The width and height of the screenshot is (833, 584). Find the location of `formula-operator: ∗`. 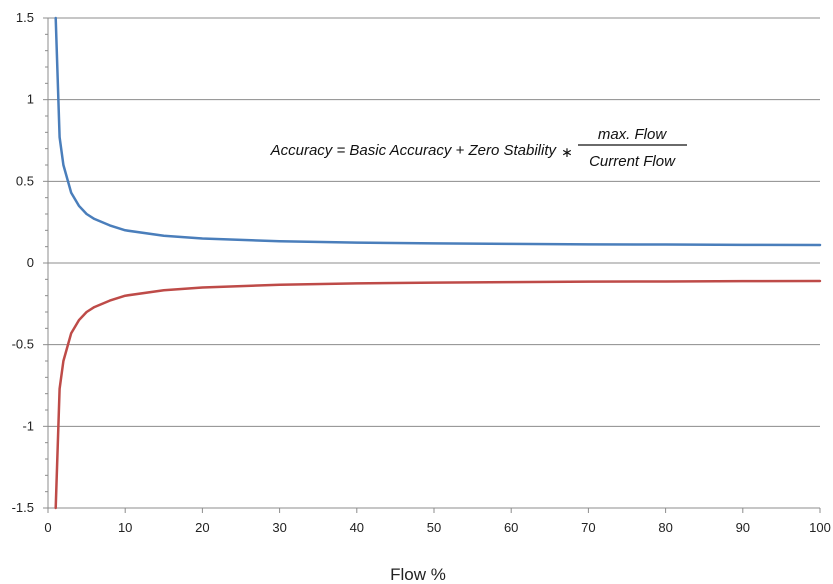

formula-operator: ∗ is located at coordinates (567, 152).